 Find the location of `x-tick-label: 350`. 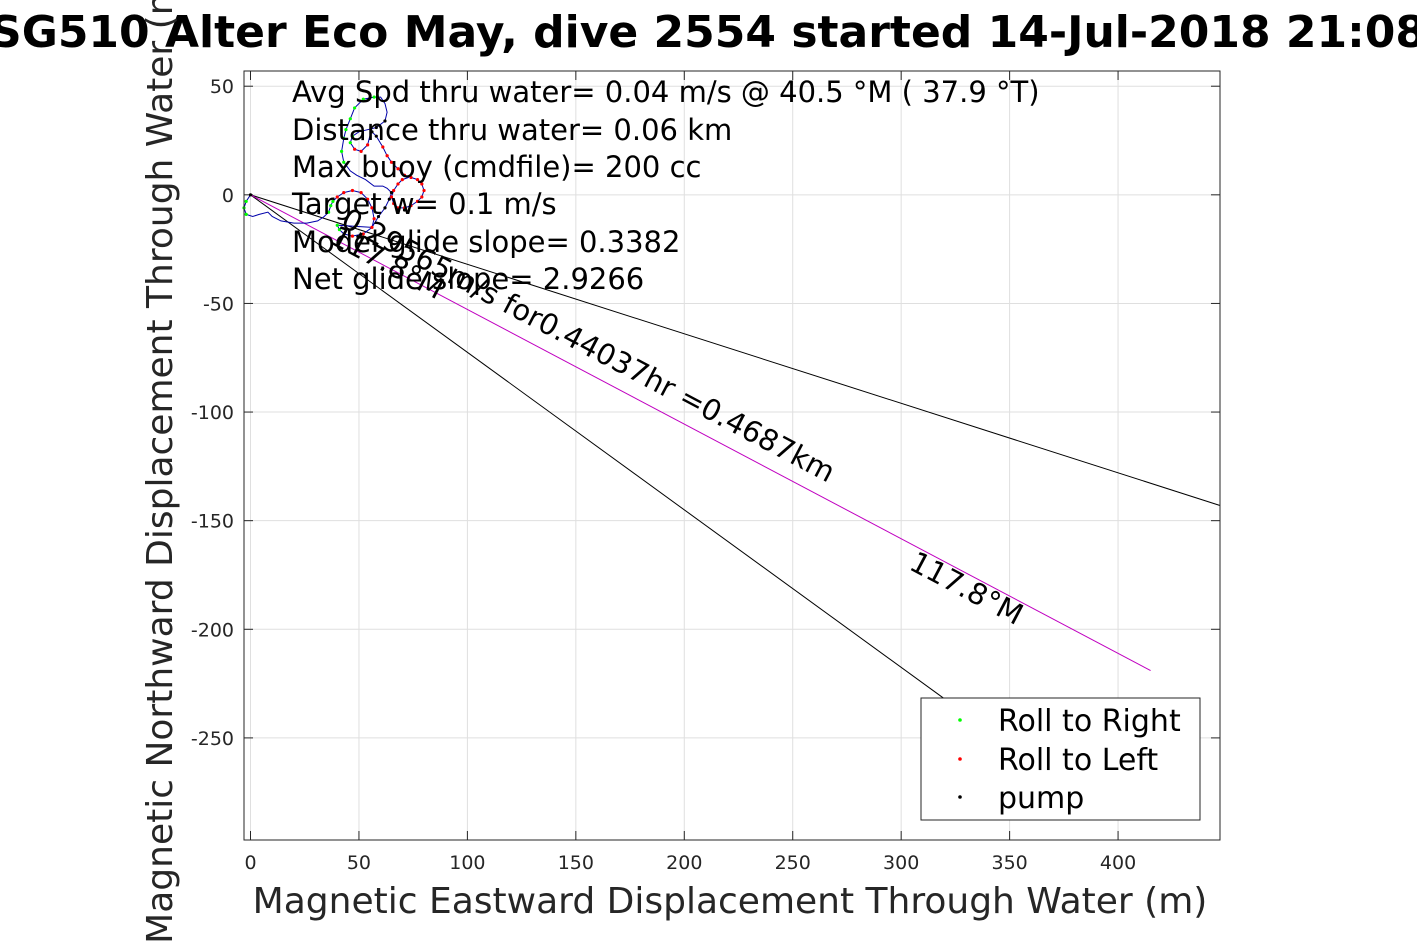

x-tick-label: 350 is located at coordinates (1009, 863).